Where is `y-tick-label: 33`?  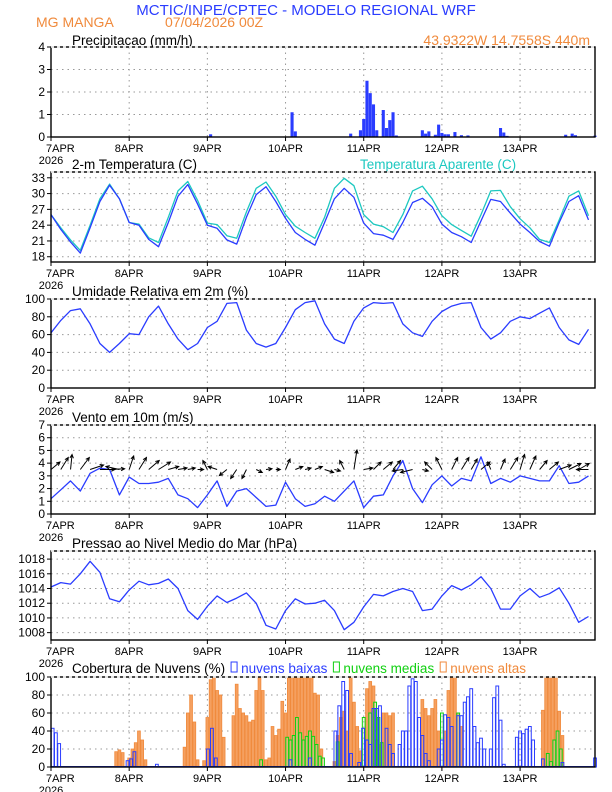 y-tick-label: 33 is located at coordinates (39, 178).